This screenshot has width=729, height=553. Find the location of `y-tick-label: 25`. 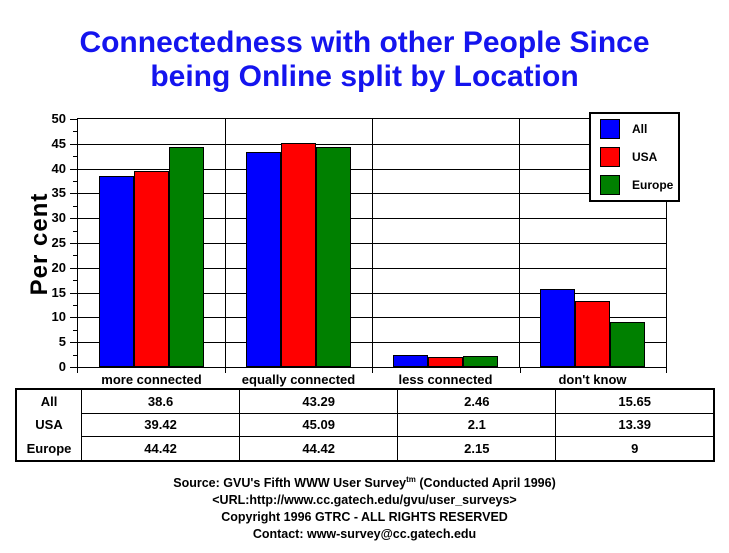

y-tick-label: 25 is located at coordinates (58, 242).